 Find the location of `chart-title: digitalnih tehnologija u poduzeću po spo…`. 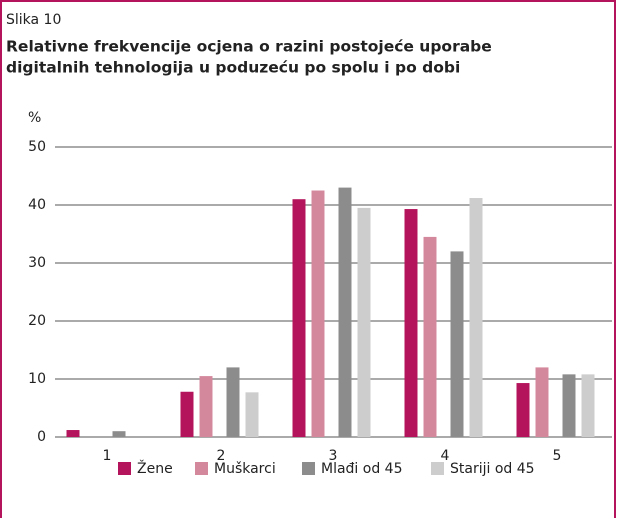

chart-title: digitalnih tehnologija u poduzeću po spo… is located at coordinates (233, 68).